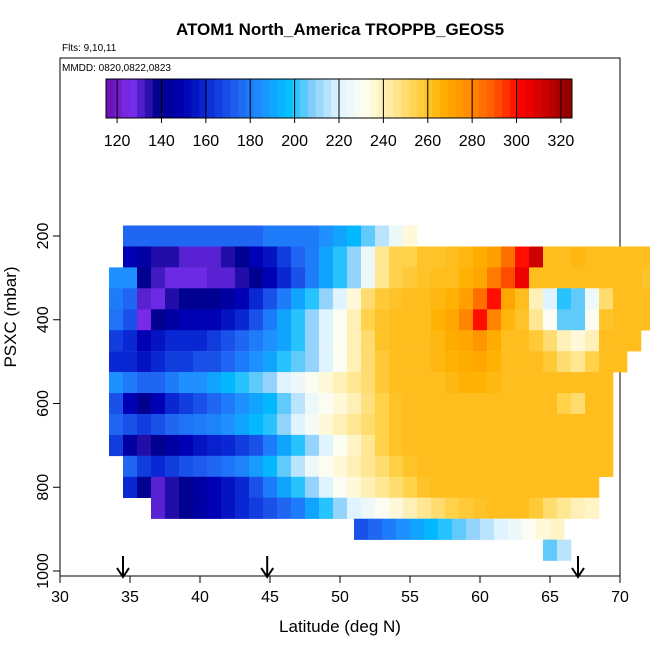  Describe the element at coordinates (43, 571) in the screenshot. I see `y-tick-label: 1000` at that location.